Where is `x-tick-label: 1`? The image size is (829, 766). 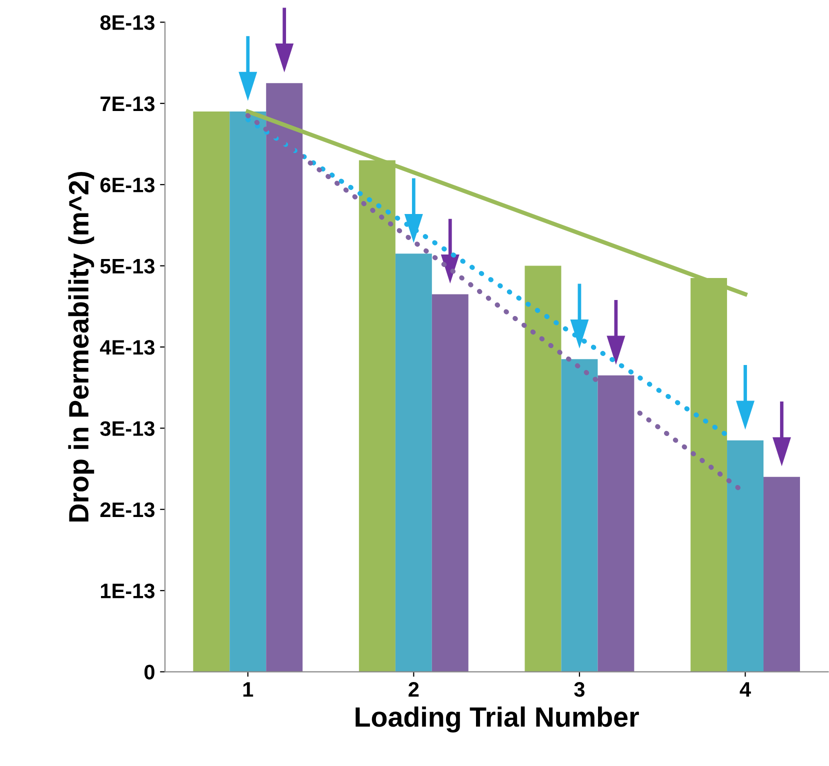 x-tick-label: 1 is located at coordinates (248, 689).